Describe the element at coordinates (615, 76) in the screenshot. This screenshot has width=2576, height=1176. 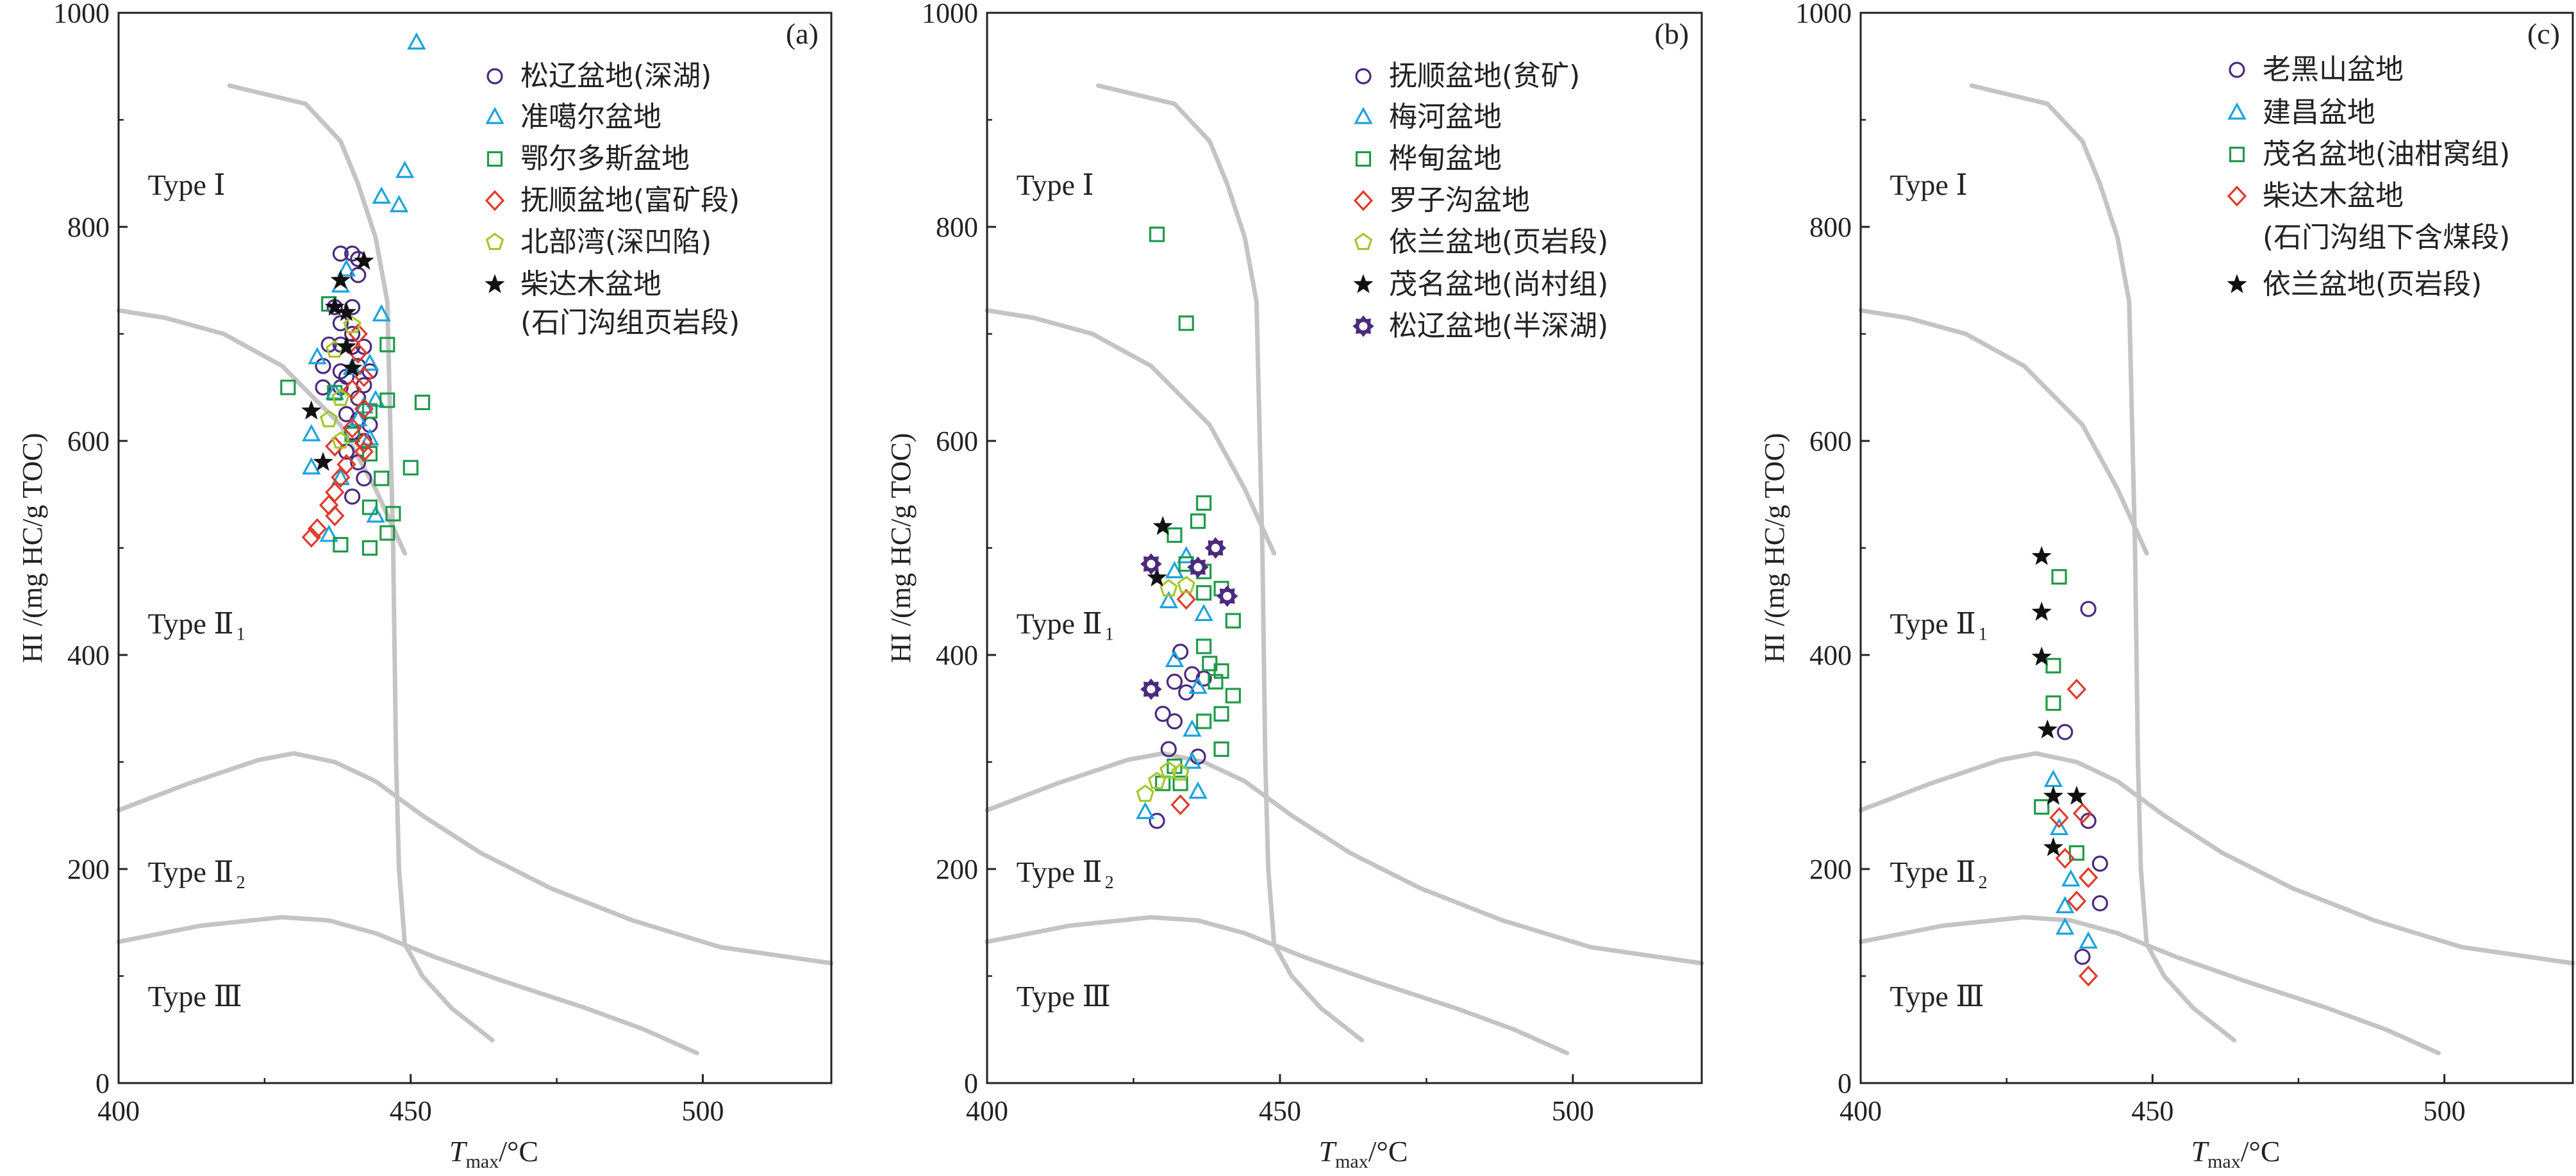
I see `legend-label: 松辽盆地(深湖)` at that location.